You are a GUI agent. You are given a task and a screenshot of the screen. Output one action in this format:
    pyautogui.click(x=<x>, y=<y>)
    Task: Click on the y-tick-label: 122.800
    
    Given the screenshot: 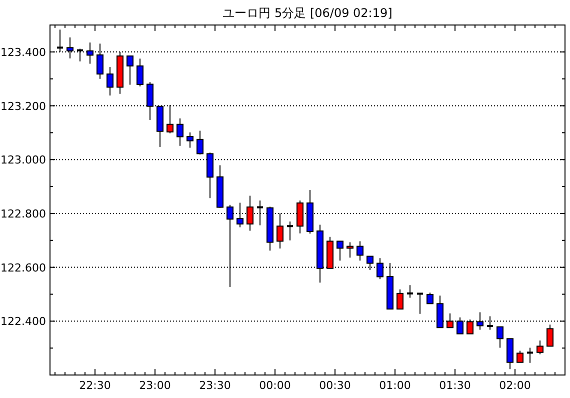 What is the action you would take?
    pyautogui.click(x=23, y=213)
    